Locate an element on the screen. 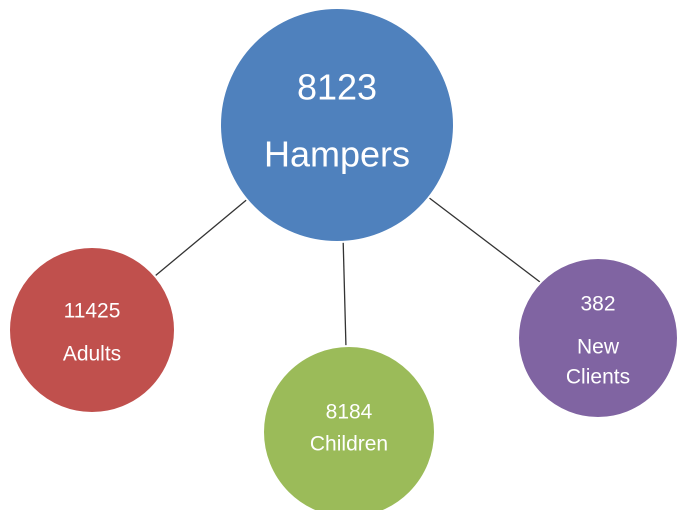  node-label: Hampers is located at coordinates (337, 154).